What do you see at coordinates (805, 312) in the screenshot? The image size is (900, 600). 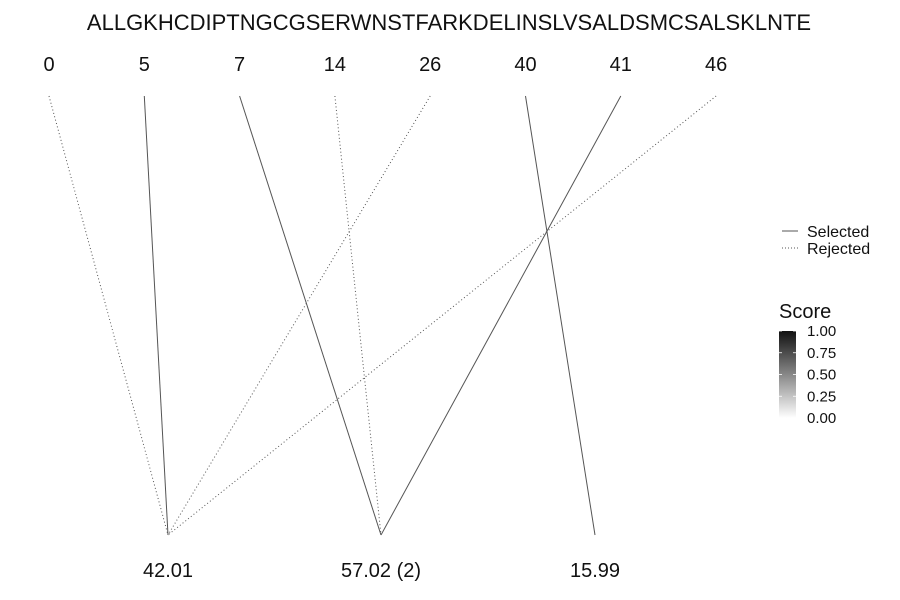 I see `score-legend-title: Score` at bounding box center [805, 312].